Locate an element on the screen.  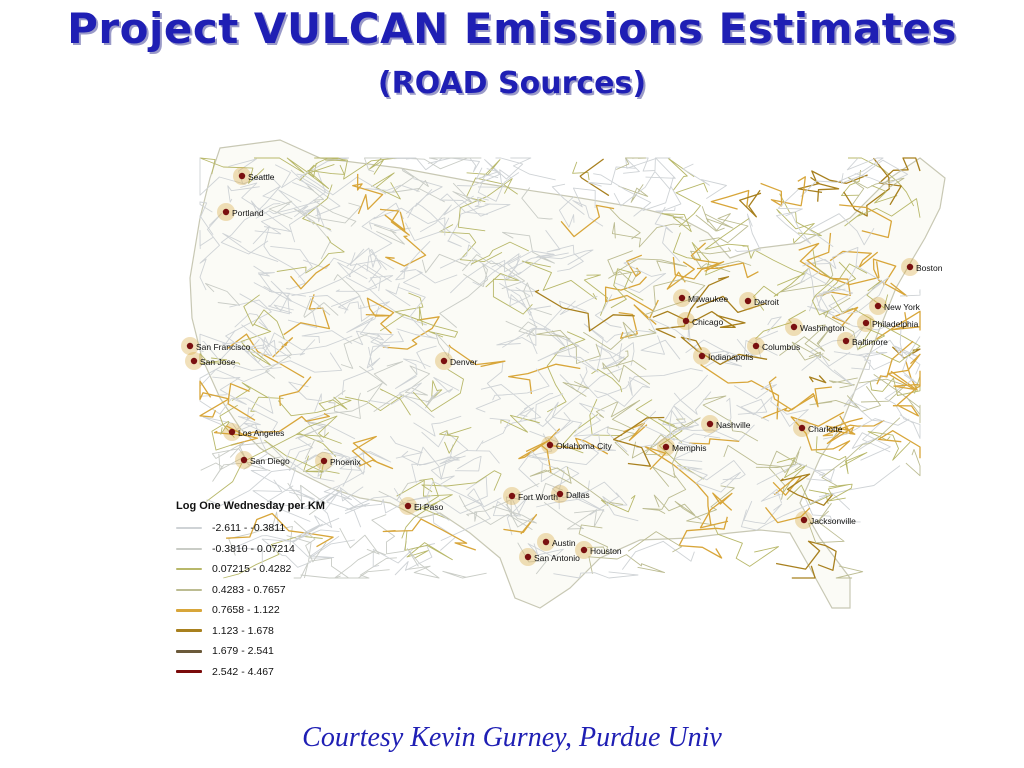
legend-swatch is located at coordinates (189, 548).